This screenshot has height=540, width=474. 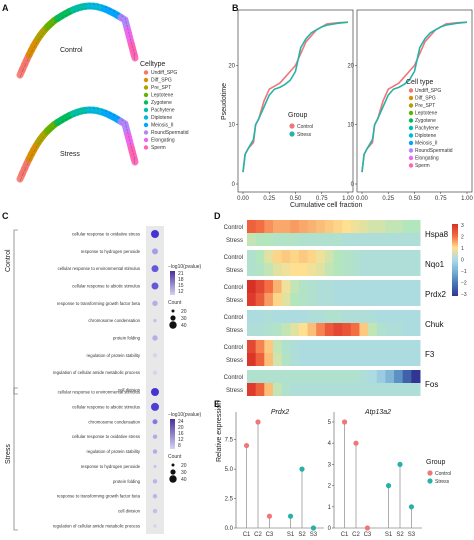 I want to click on pvalue-tick-control: 18, so click(x=181, y=280).